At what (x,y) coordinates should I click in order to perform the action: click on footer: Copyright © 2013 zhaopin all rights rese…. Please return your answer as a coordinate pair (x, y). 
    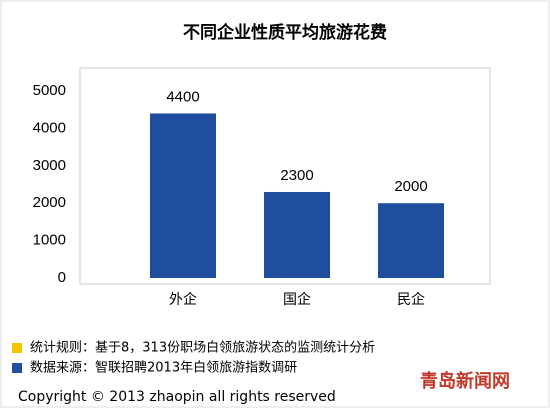
    Looking at the image, I should click on (177, 397).